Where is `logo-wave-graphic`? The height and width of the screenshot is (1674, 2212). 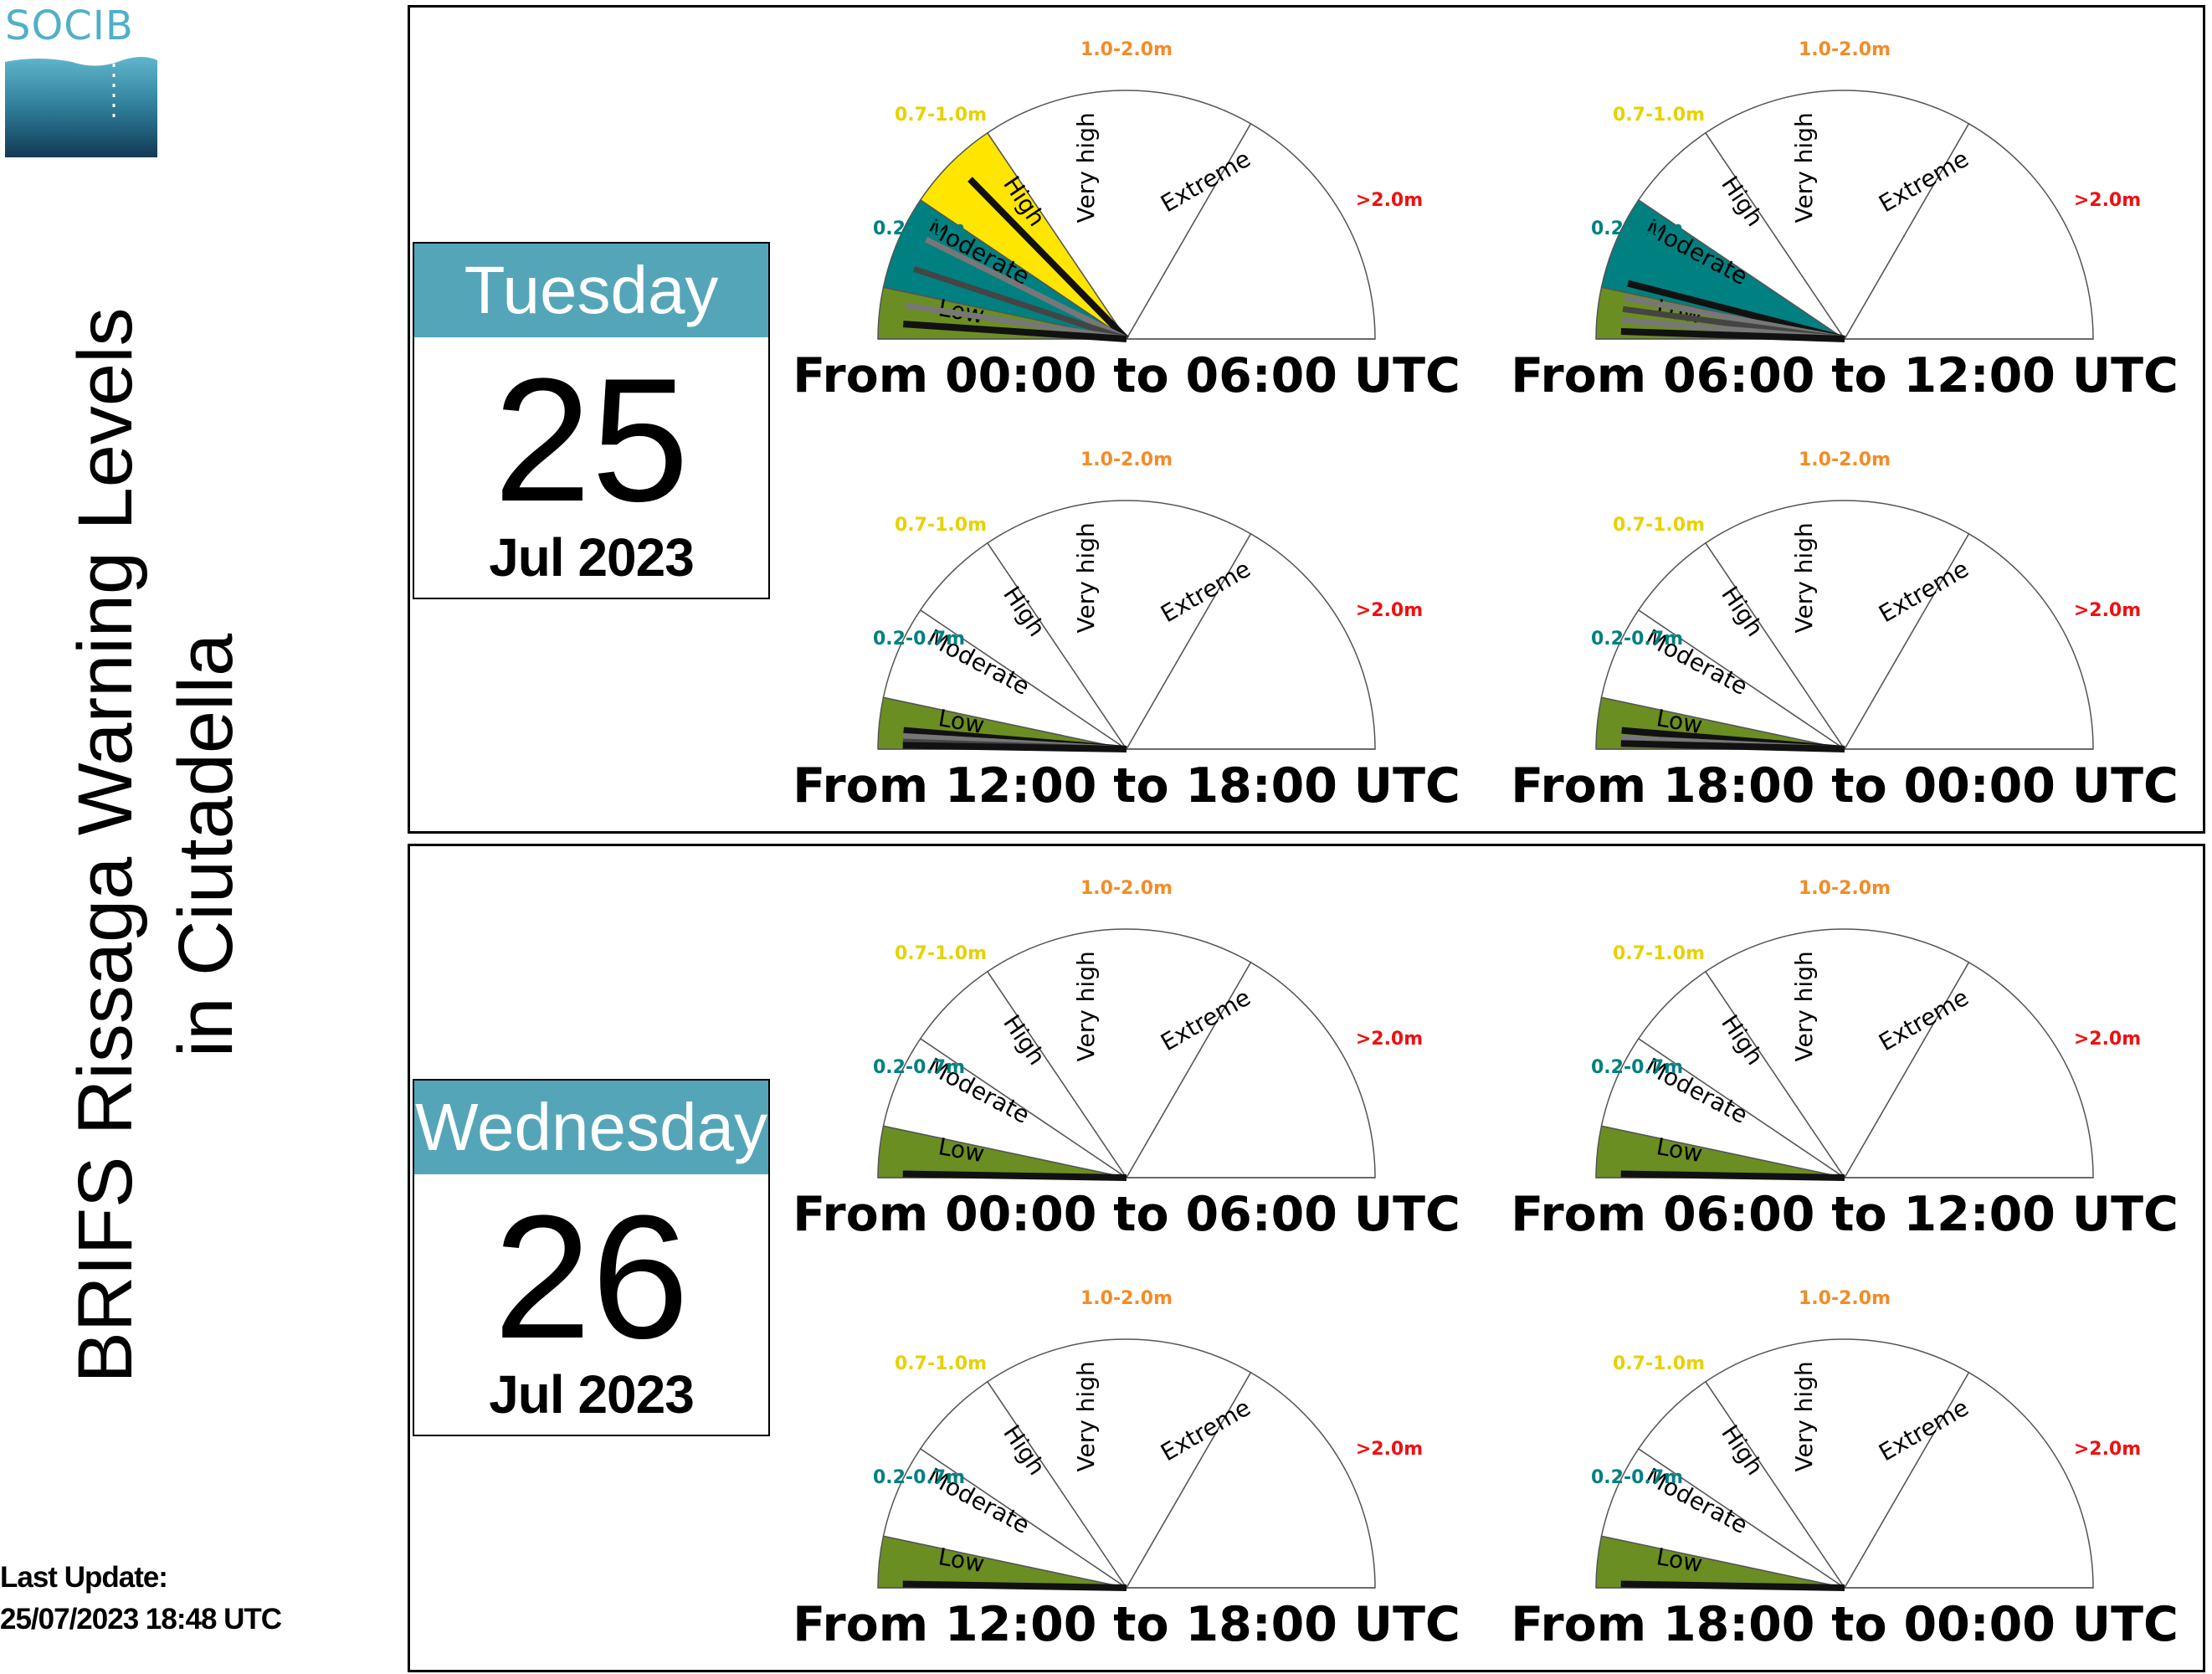 logo-wave-graphic is located at coordinates (81, 107).